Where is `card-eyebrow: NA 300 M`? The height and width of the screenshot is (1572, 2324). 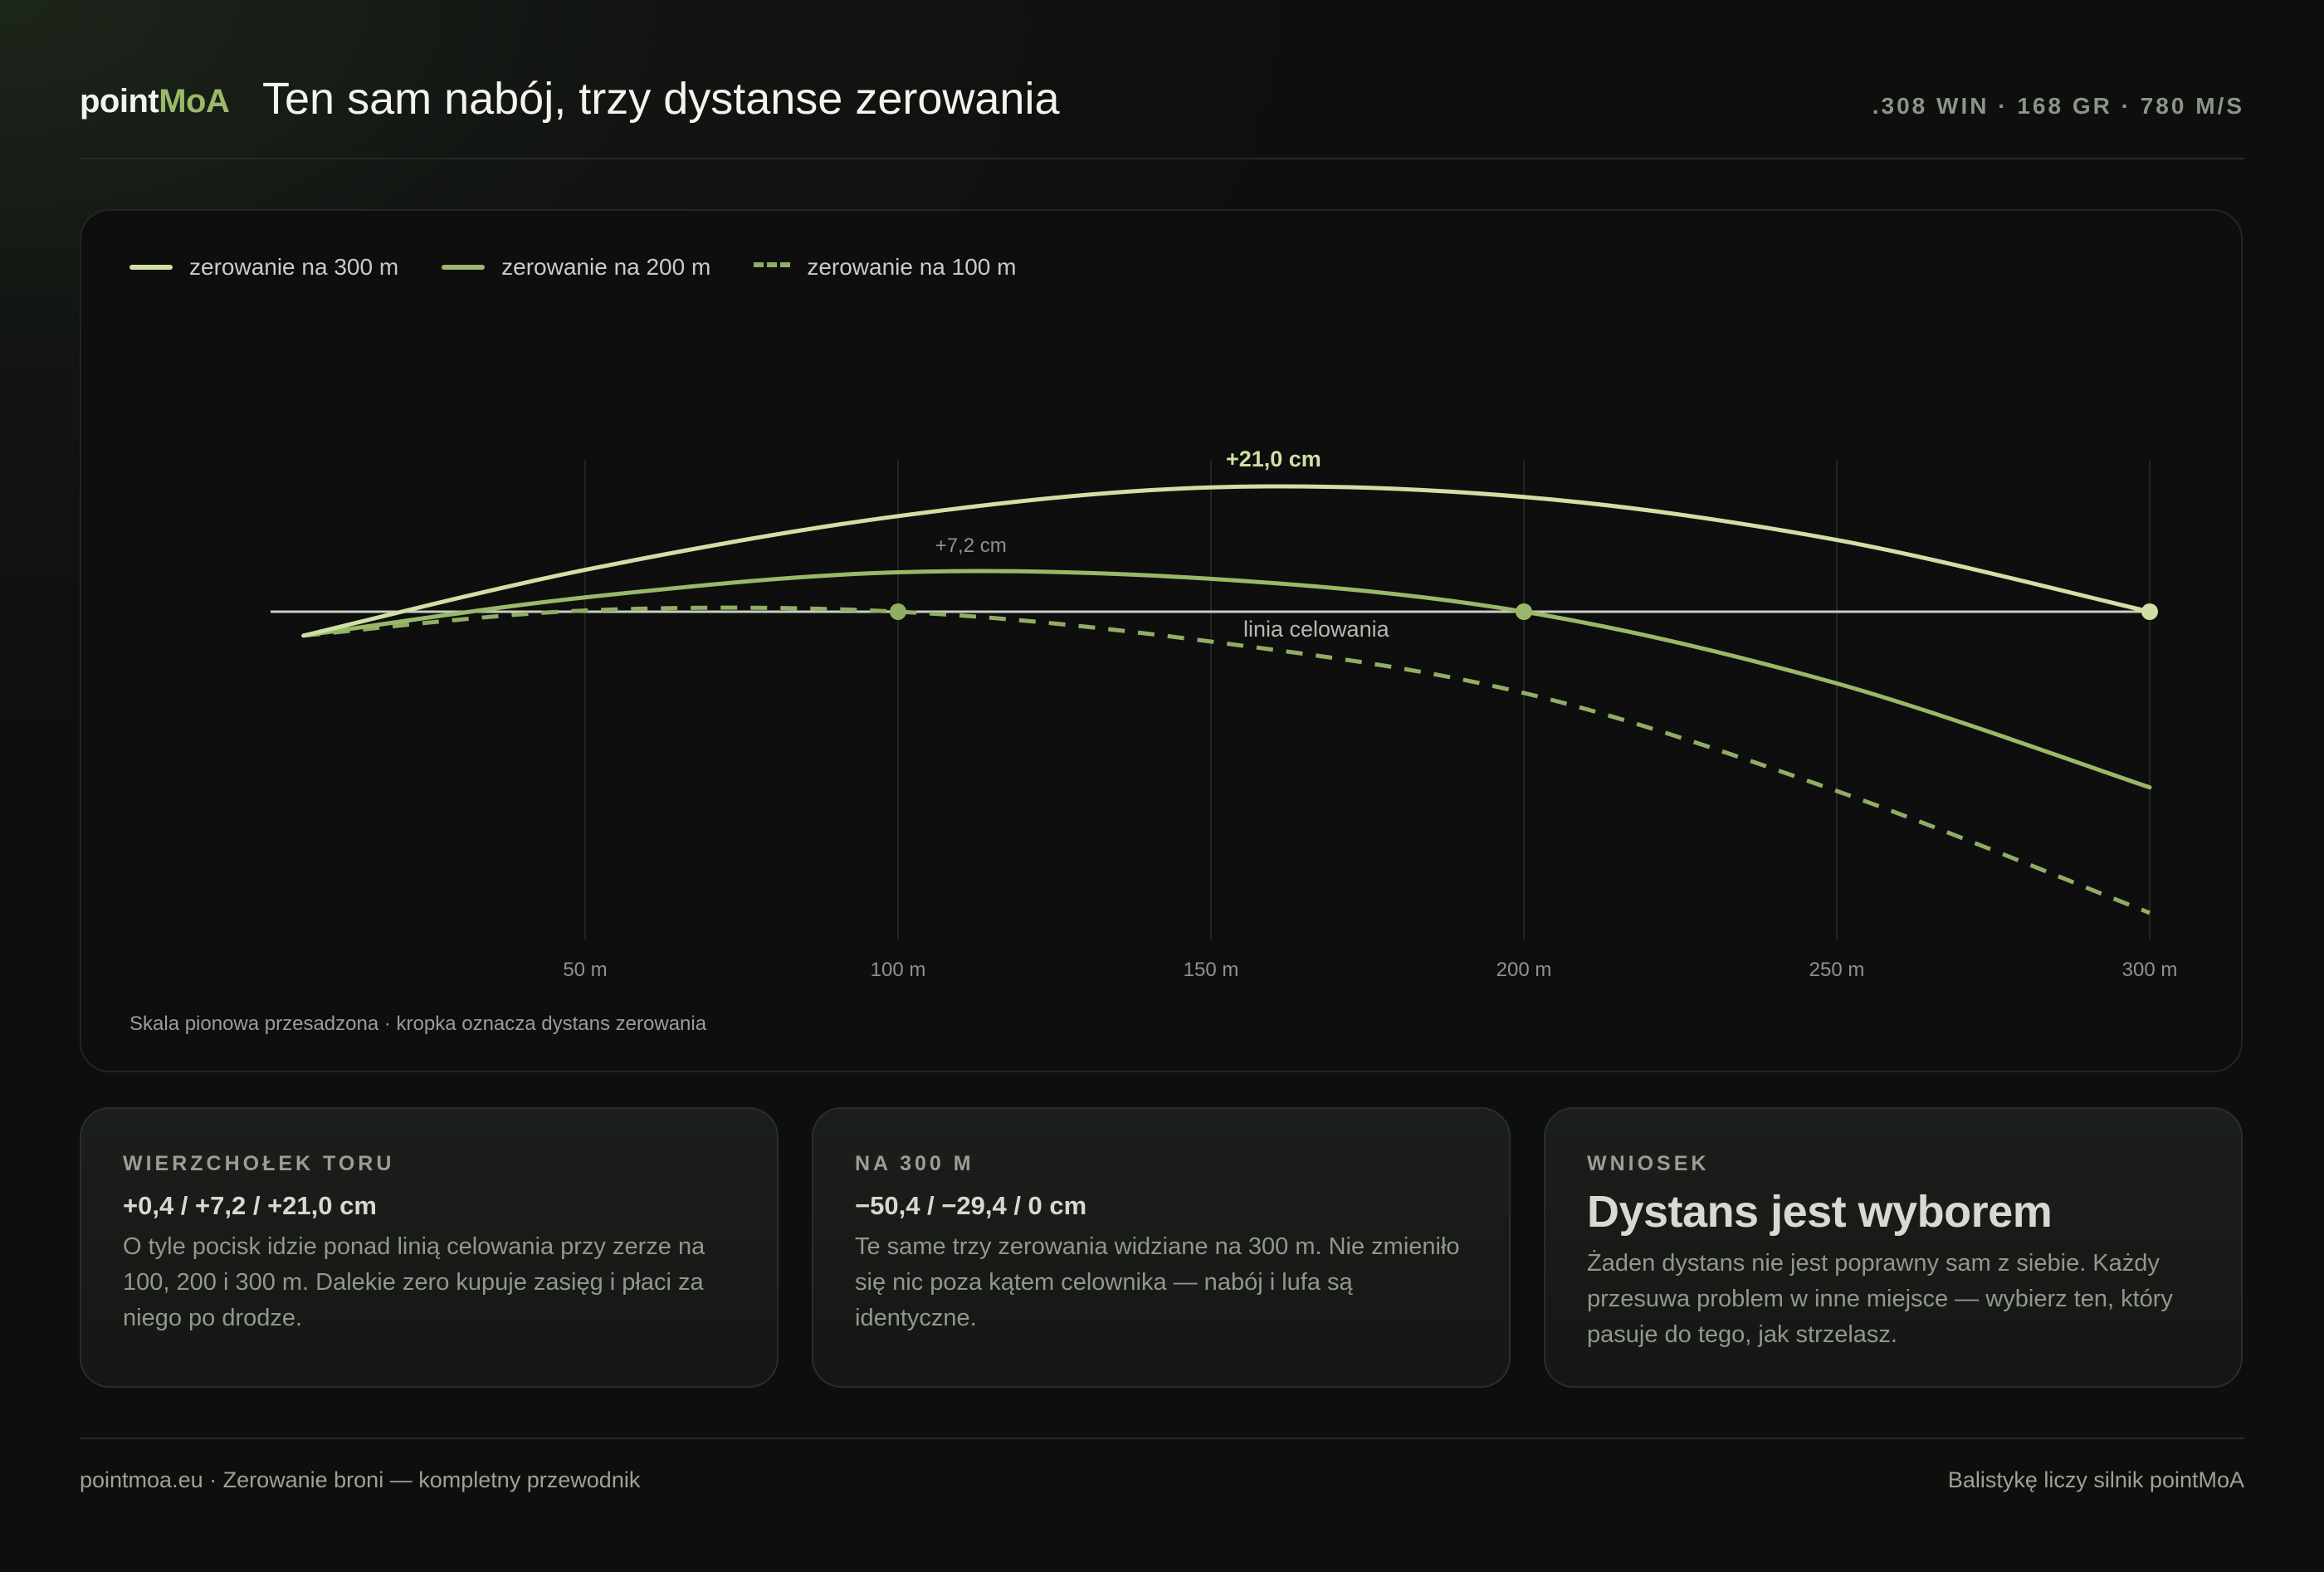
card-eyebrow: NA 300 M is located at coordinates (915, 1163).